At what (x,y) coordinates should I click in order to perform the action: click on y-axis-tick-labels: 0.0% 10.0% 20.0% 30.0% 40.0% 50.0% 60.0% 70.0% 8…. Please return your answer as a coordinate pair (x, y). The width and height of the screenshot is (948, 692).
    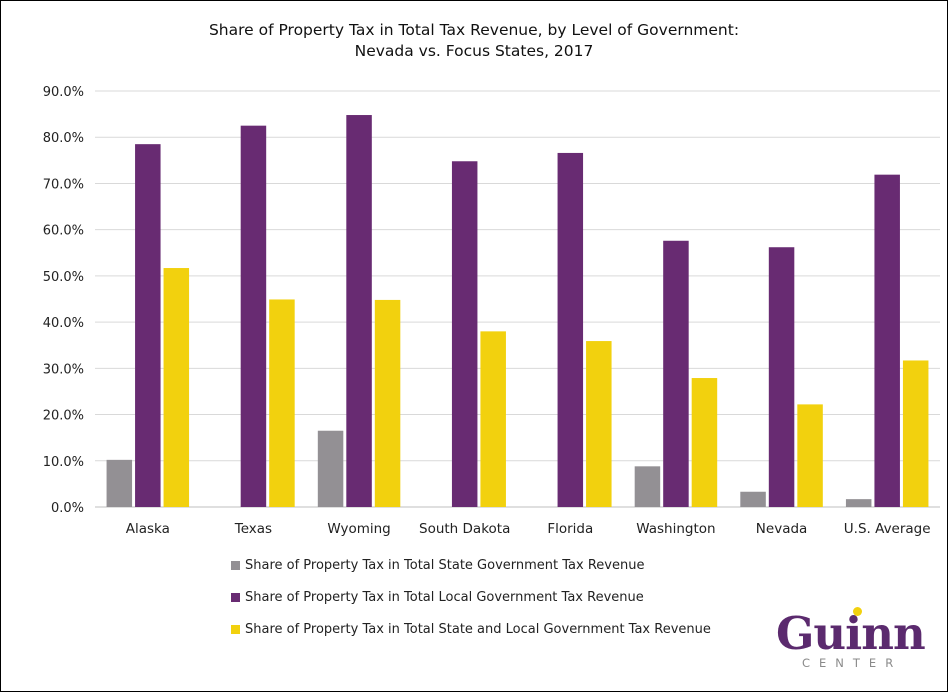
    Looking at the image, I should click on (63, 300).